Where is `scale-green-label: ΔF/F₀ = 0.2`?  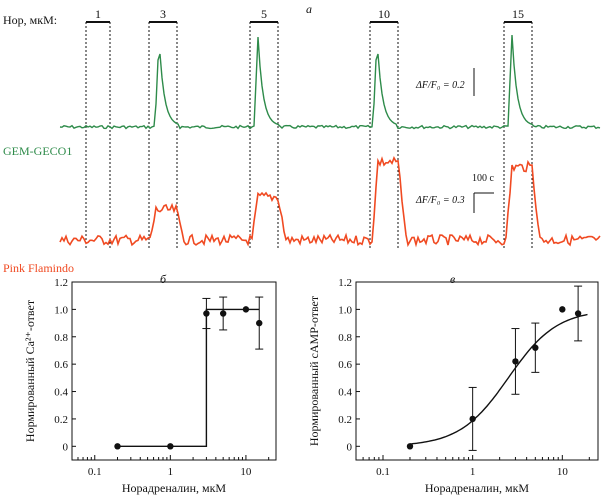 scale-green-label: ΔF/F₀ = 0.2 is located at coordinates (440, 85).